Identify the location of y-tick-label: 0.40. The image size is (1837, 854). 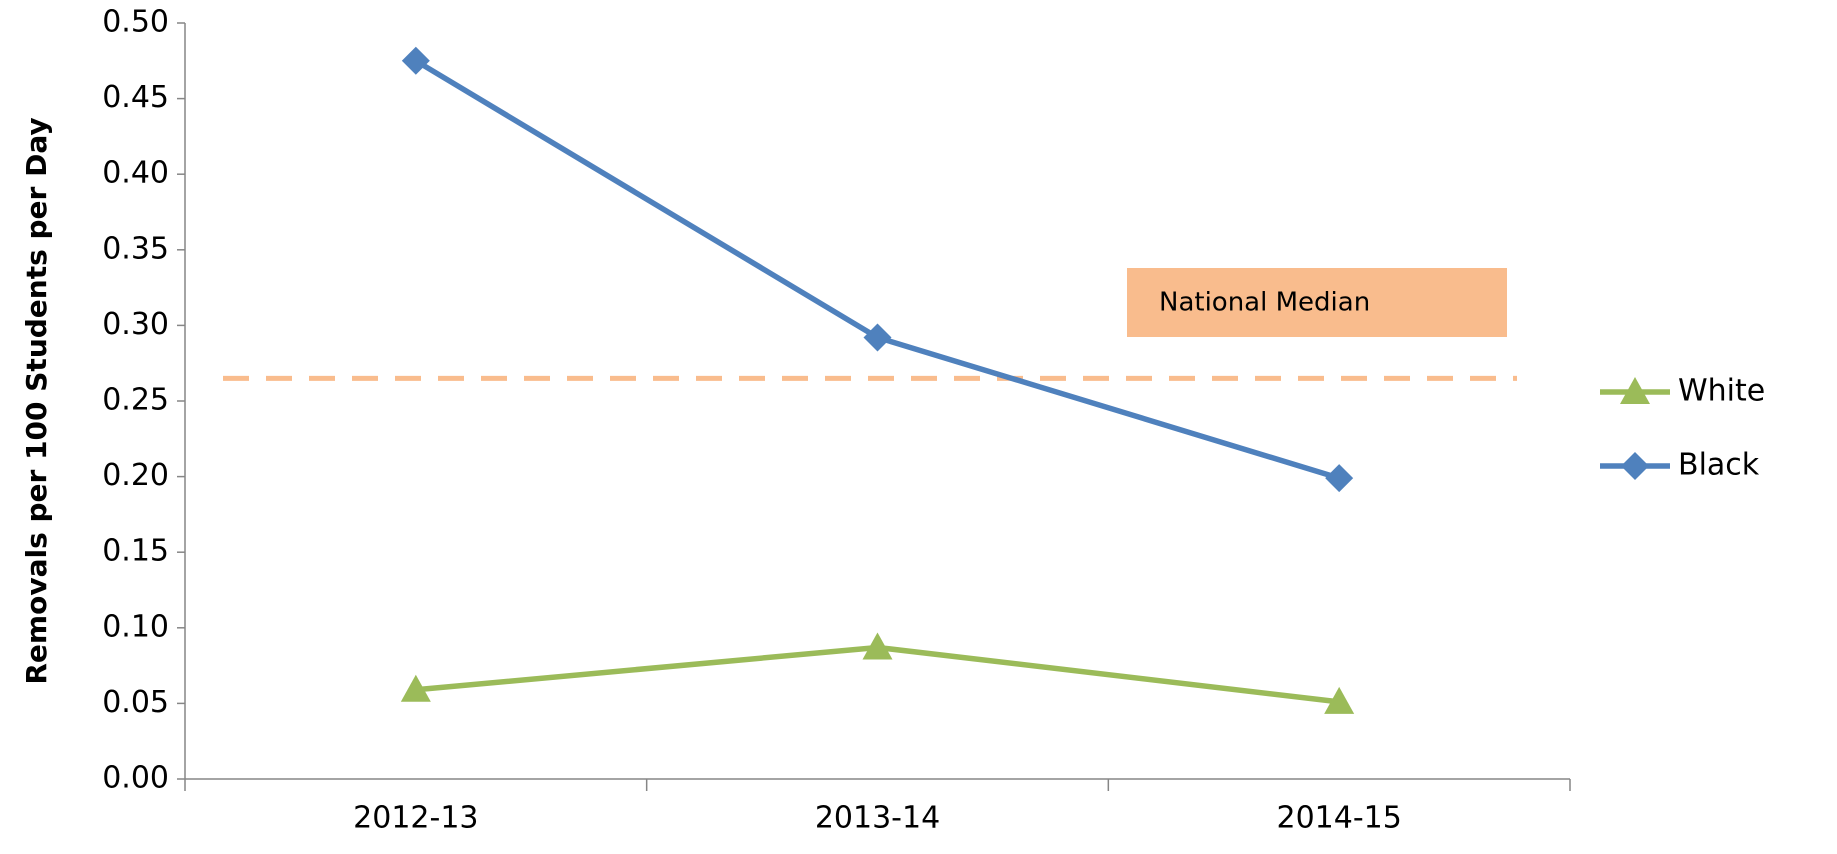
(135, 173).